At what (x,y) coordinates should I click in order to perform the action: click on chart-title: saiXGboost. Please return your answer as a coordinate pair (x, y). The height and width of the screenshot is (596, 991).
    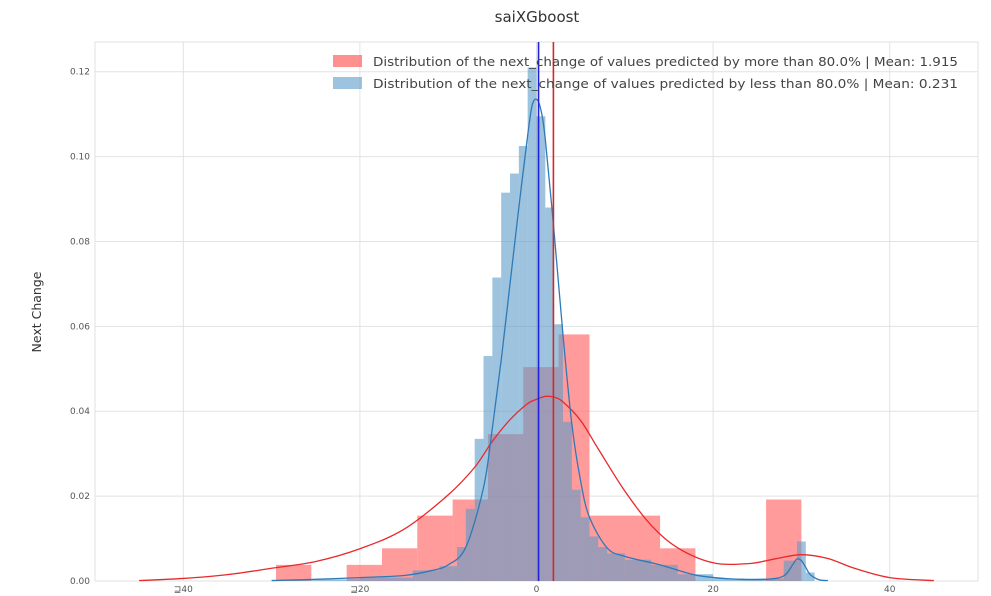
    Looking at the image, I should click on (537, 17).